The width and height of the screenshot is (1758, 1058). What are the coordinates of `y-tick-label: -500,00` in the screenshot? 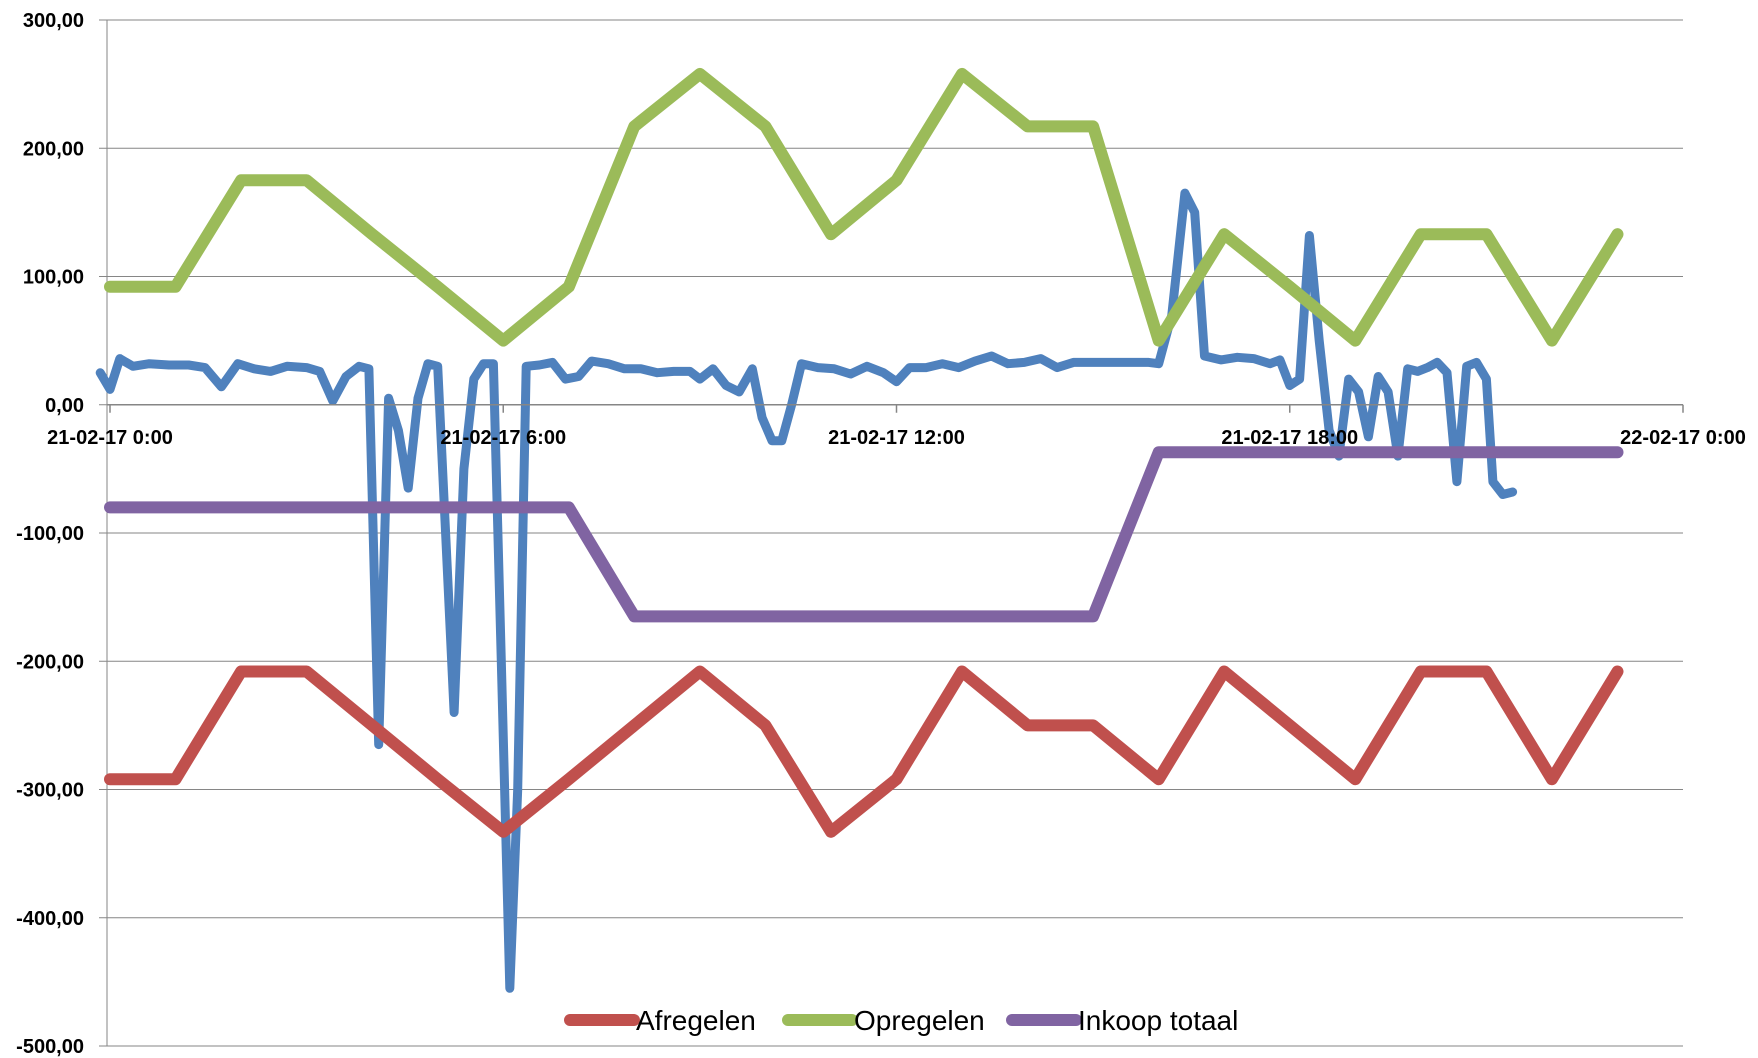 It's located at (50, 1047).